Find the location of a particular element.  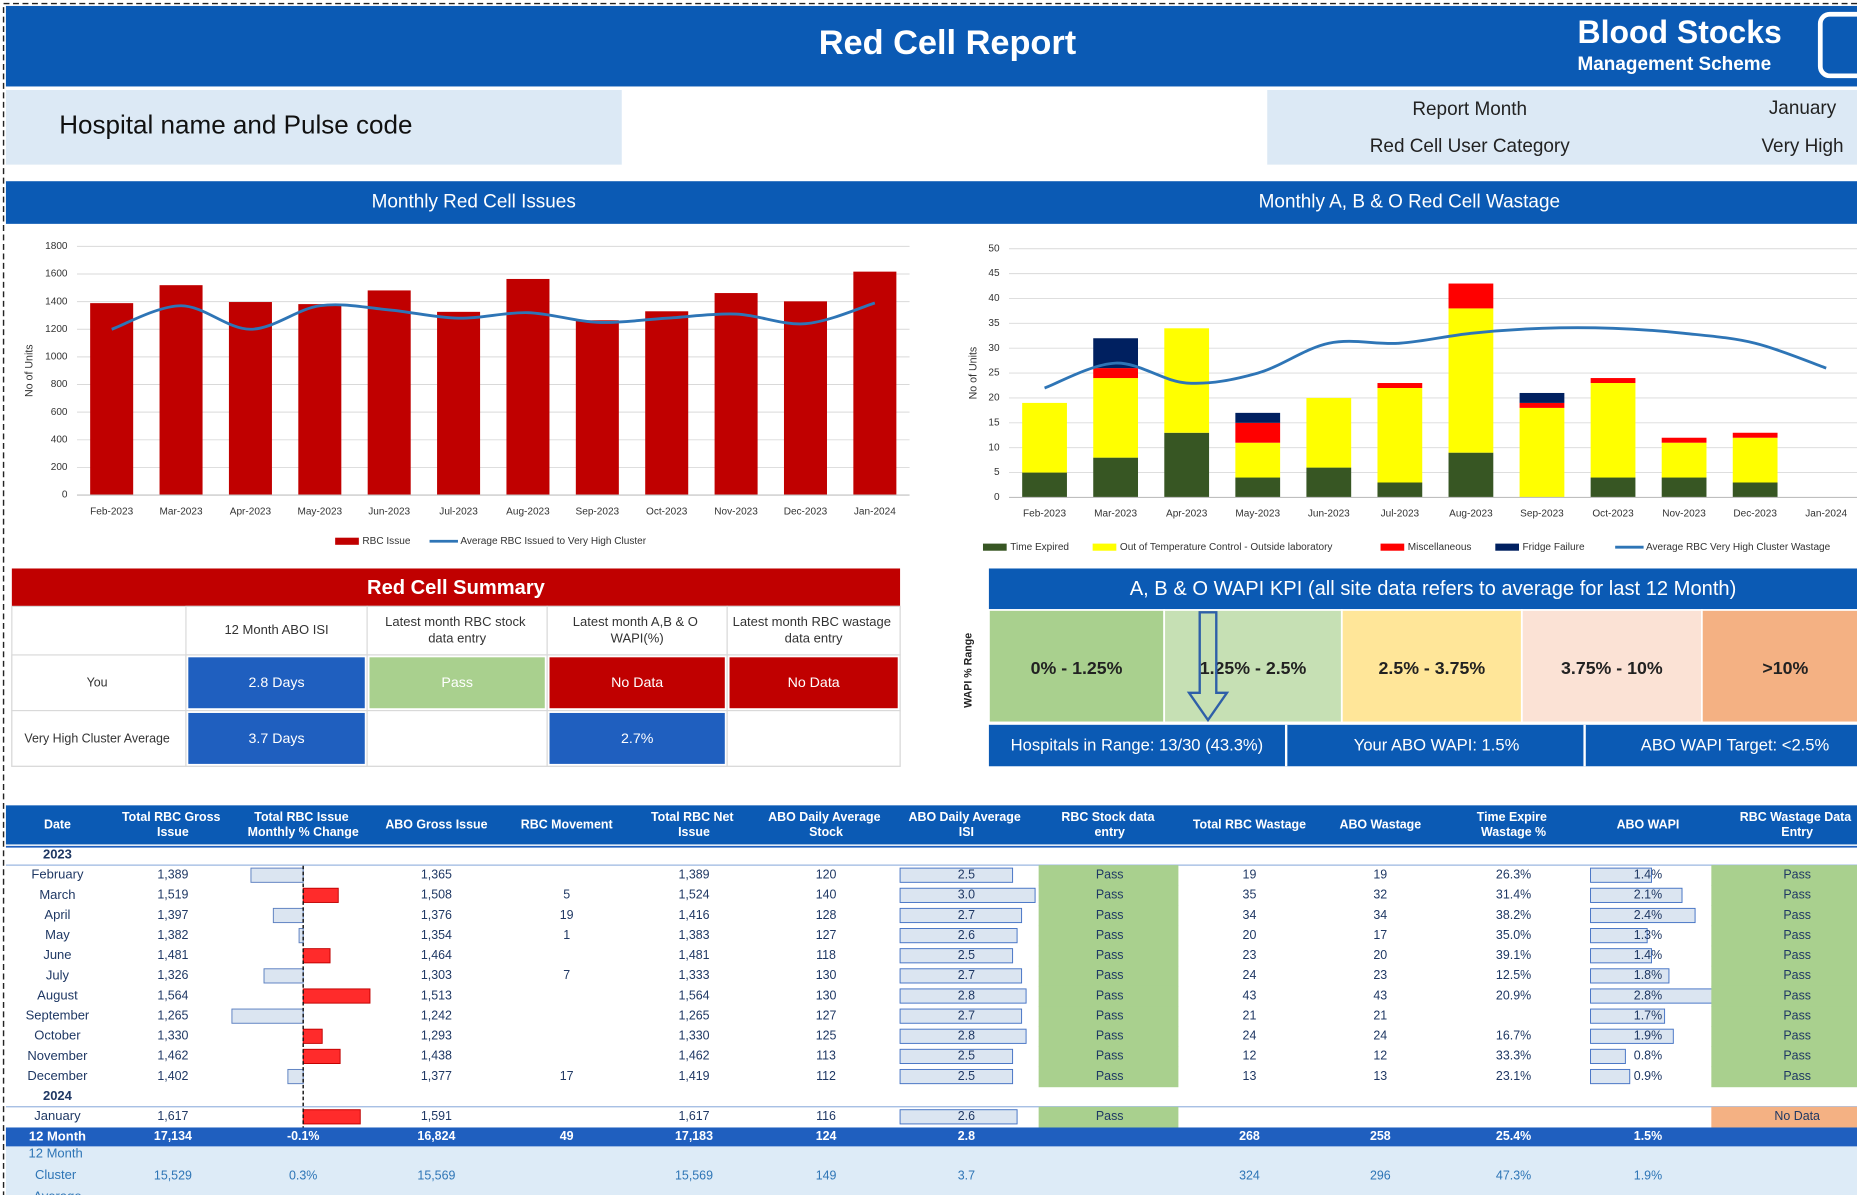

cell-text: 0.8% is located at coordinates (1648, 1056).